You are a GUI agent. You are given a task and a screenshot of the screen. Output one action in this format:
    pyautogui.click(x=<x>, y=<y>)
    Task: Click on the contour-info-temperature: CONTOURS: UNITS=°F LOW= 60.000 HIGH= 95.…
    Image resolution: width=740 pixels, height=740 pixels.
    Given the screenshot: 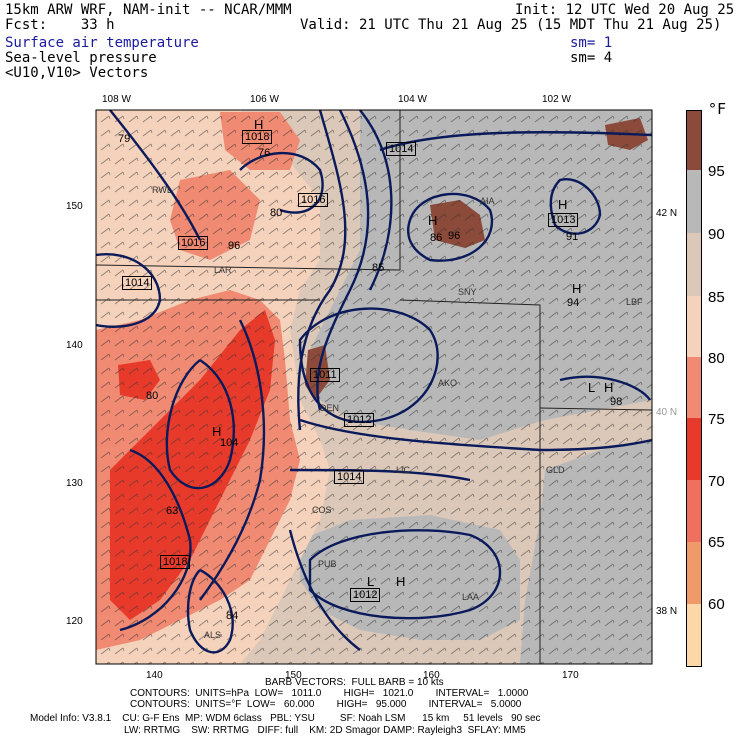 What is the action you would take?
    pyautogui.click(x=326, y=704)
    